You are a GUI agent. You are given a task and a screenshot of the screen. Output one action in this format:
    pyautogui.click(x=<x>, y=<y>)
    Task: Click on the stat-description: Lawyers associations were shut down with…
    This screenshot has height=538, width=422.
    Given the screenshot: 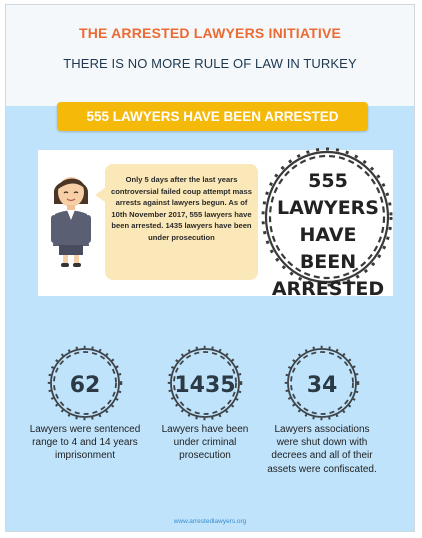 What is the action you would take?
    pyautogui.click(x=322, y=449)
    